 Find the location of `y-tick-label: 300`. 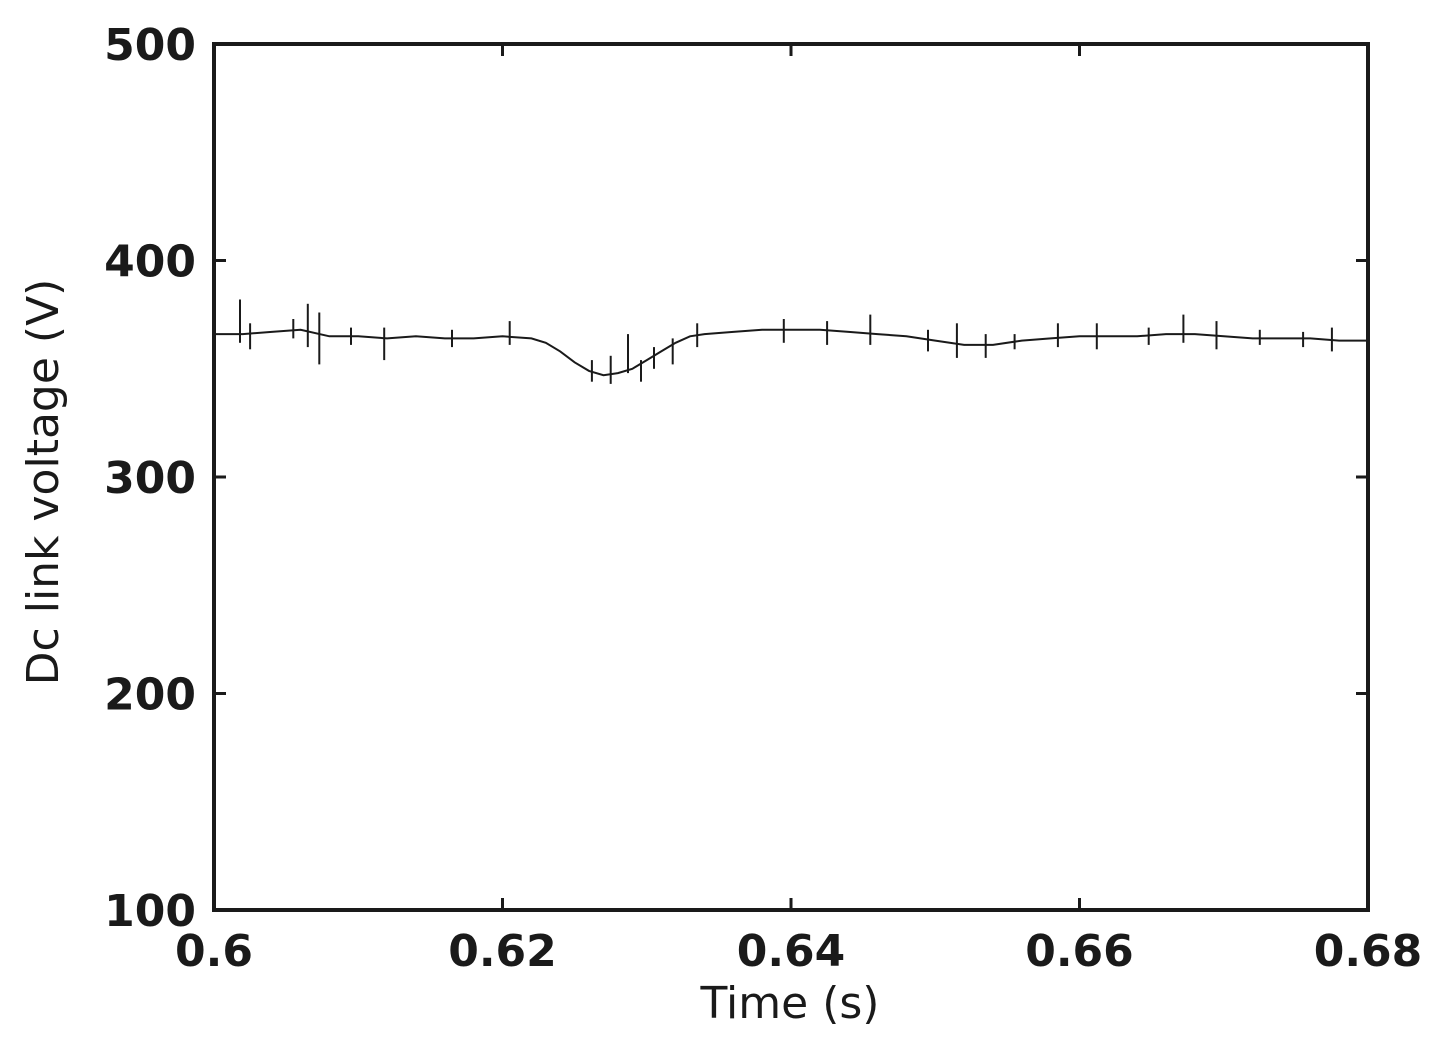

y-tick-label: 300 is located at coordinates (150, 478).